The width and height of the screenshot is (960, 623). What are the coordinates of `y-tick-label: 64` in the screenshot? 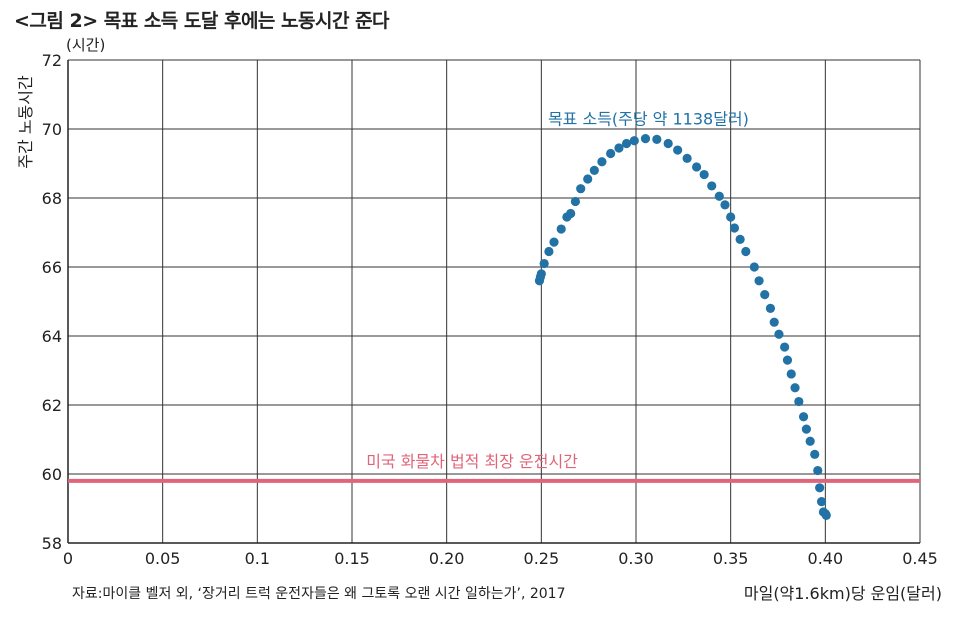 It's located at (52, 336).